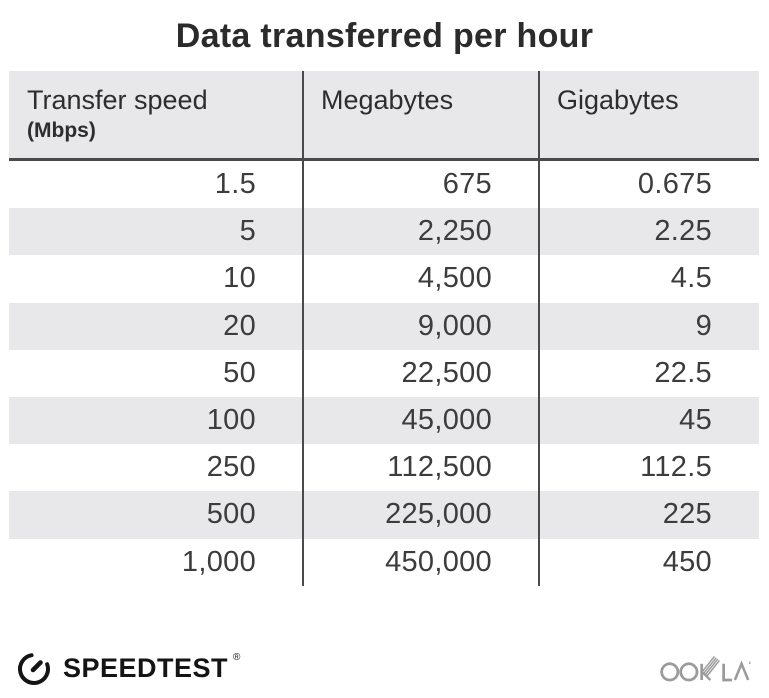 This screenshot has width=769, height=698. Describe the element at coordinates (695, 420) in the screenshot. I see `cell-gigabytes: 45` at that location.